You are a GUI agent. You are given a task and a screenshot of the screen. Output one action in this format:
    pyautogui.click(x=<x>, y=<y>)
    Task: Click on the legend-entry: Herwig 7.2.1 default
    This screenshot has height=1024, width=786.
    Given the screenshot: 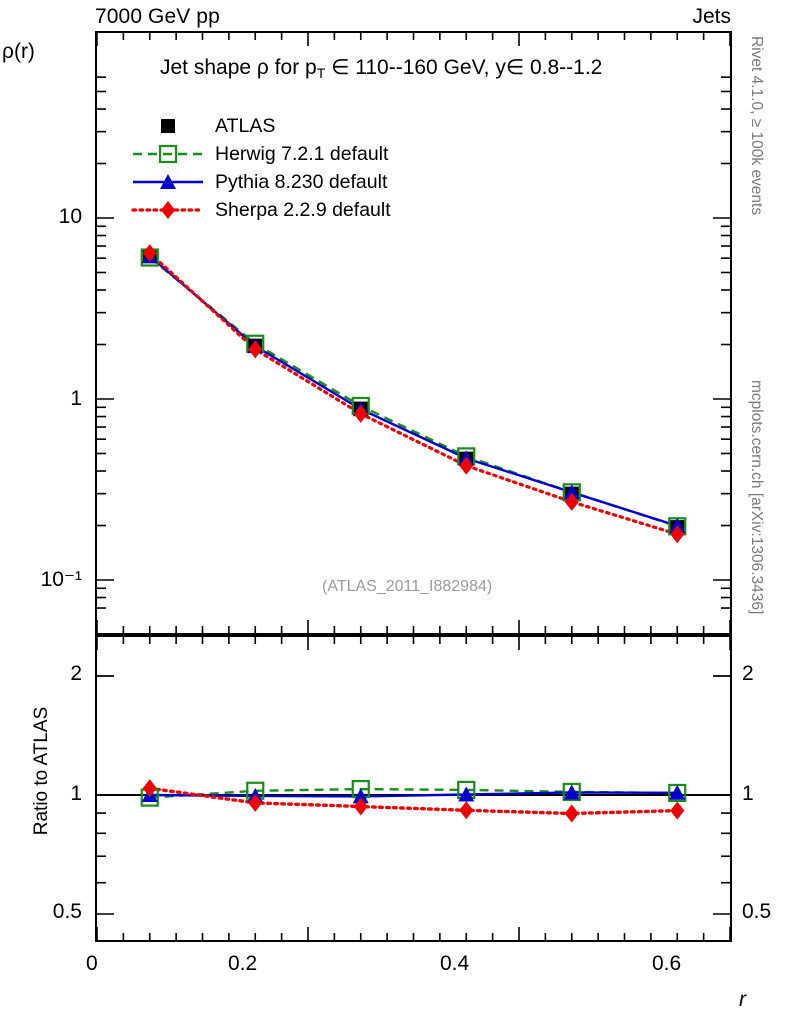 What is the action you would take?
    pyautogui.click(x=261, y=154)
    